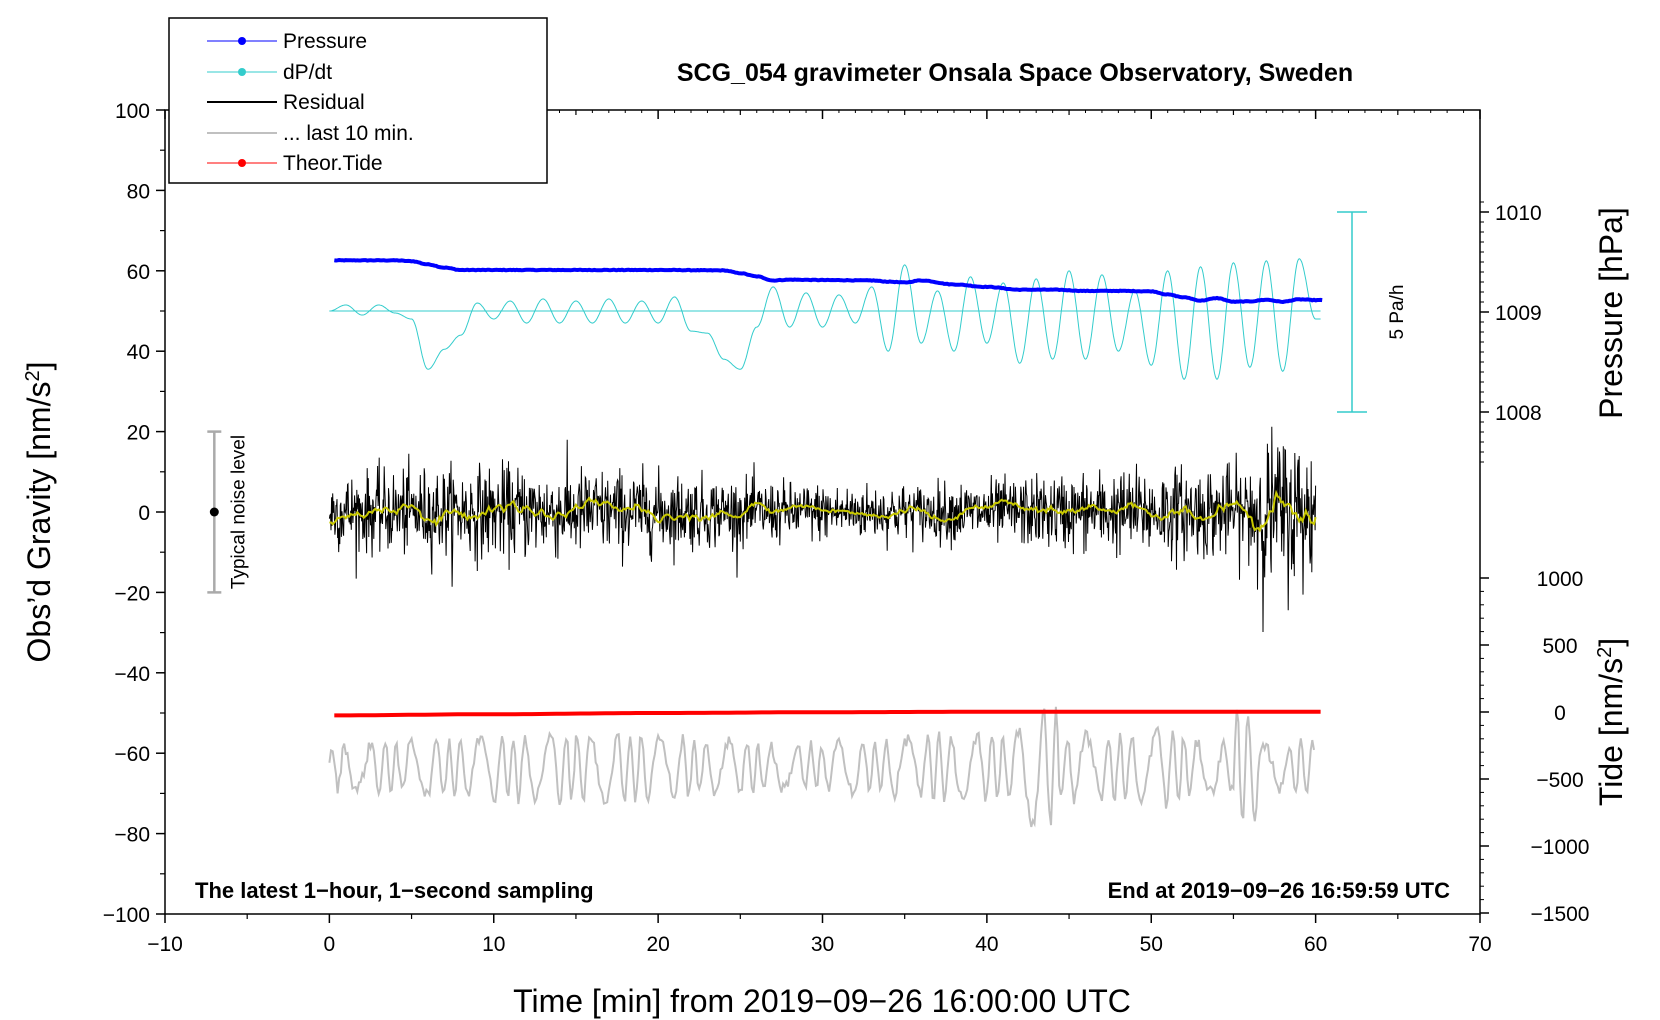  What do you see at coordinates (214, 512) in the screenshot?
I see `noise-level-dot` at bounding box center [214, 512].